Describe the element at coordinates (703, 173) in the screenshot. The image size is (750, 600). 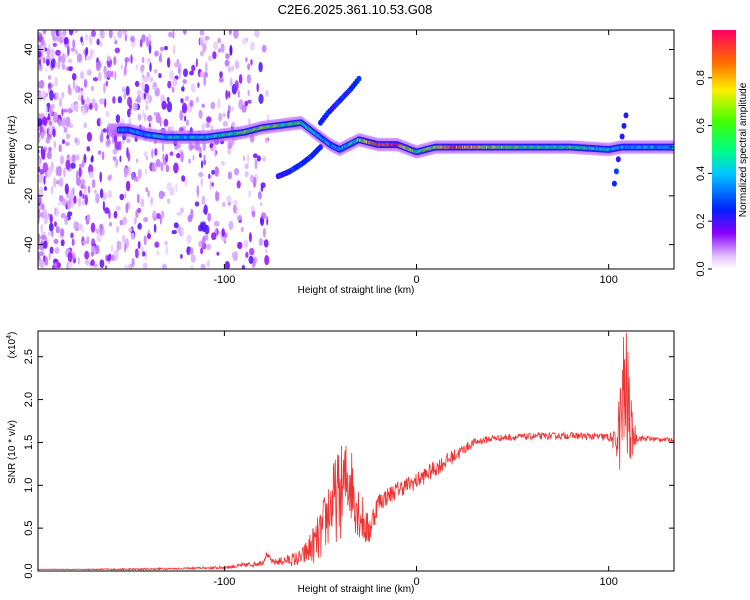
I see `colorbar-axis: 0.0 0.2 0.4 0.6 0.8` at that location.